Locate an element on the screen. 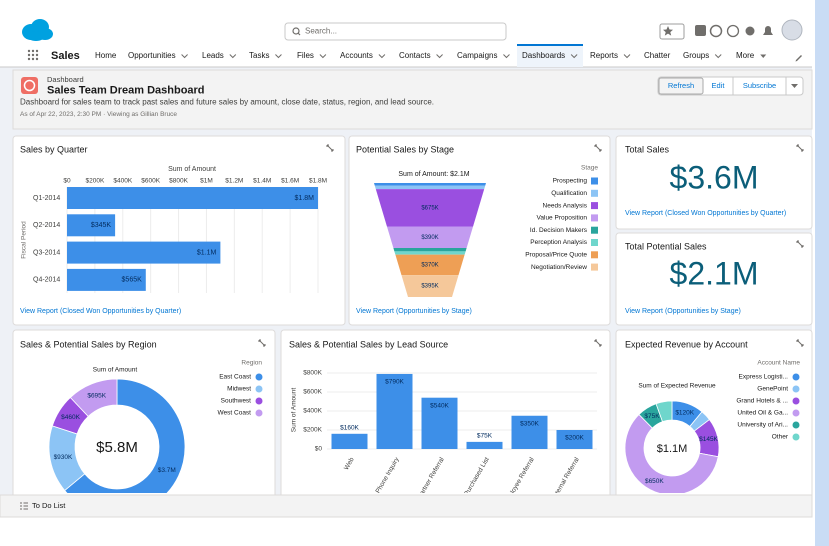 This screenshot has height=546, width=829. bar-value-label: $1.8M is located at coordinates (305, 198).